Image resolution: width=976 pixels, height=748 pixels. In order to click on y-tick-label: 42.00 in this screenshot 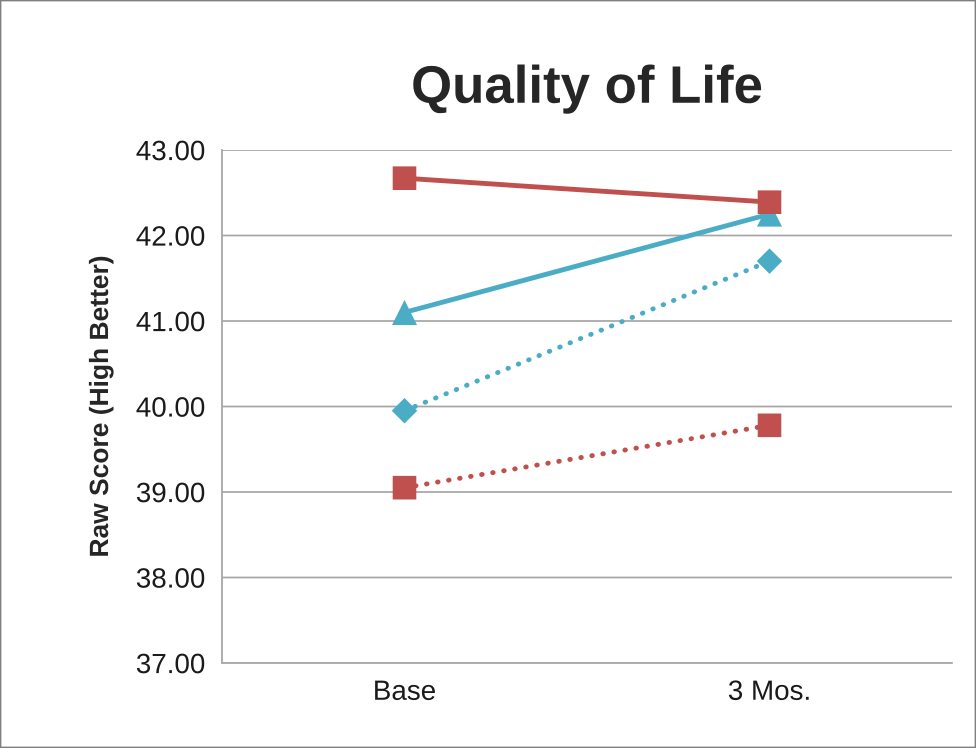, I will do `click(170, 236)`.